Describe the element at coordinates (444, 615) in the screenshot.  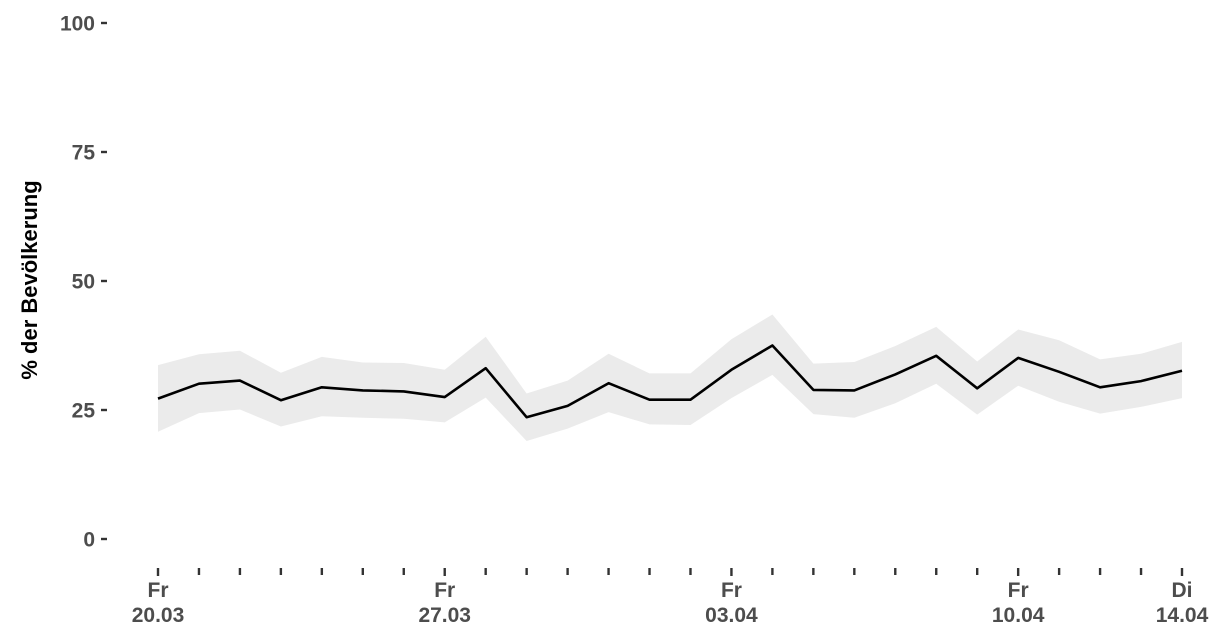
I see `x-tick-label-date: 27.03` at that location.